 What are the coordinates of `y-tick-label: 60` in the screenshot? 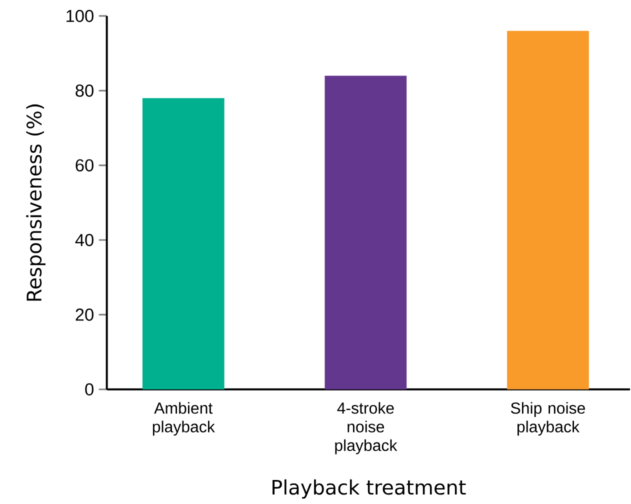 It's located at (85, 165).